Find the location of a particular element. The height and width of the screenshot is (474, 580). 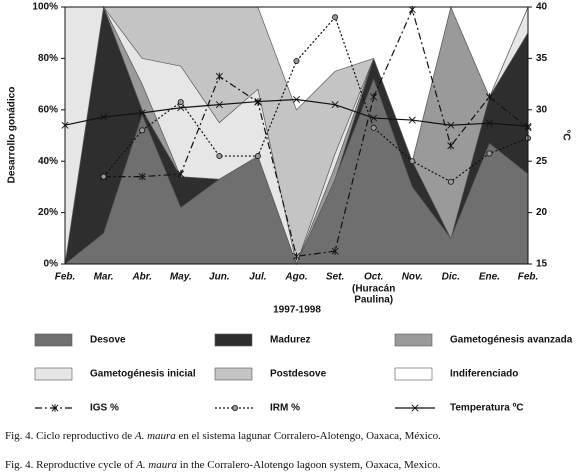

y-axis-title: Desarrollo gonádico is located at coordinates (12, 135).